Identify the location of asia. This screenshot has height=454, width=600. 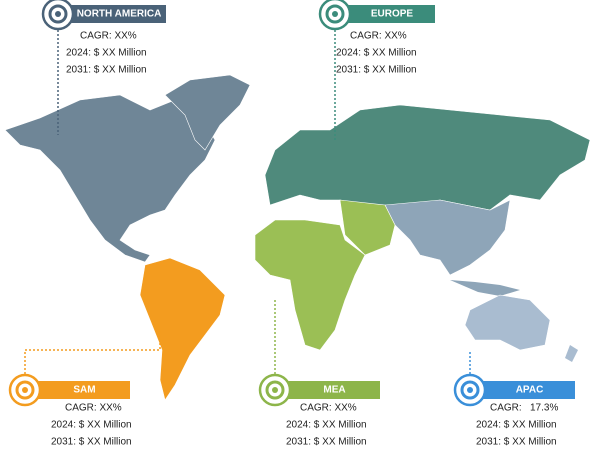
(447, 237).